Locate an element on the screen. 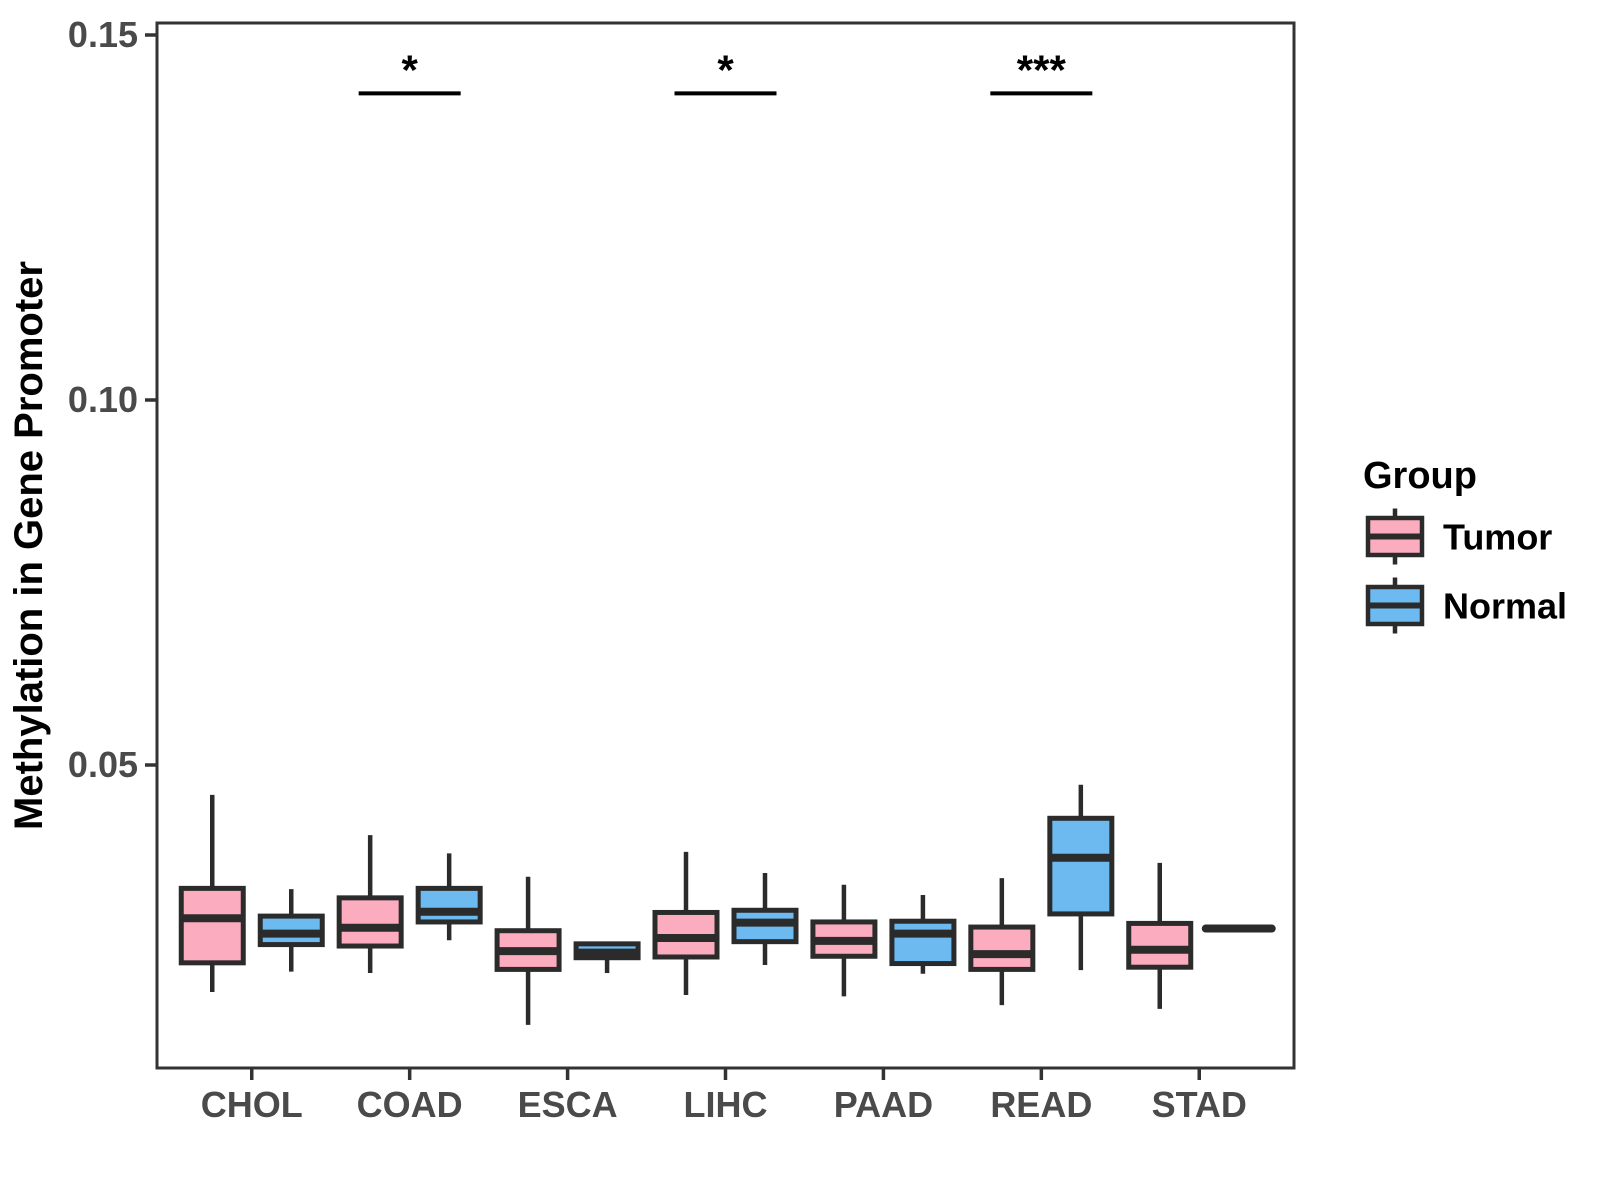  y-axis-tick-label: 0.10 is located at coordinates (103, 399).